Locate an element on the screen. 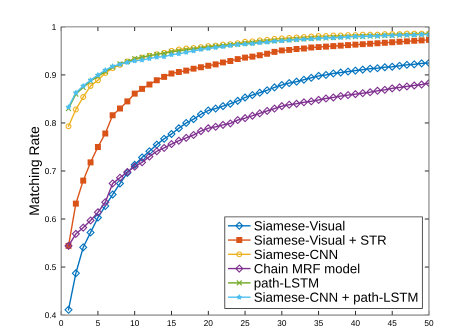 The width and height of the screenshot is (474, 332). y-tick-label: 0.7 is located at coordinates (50, 171).